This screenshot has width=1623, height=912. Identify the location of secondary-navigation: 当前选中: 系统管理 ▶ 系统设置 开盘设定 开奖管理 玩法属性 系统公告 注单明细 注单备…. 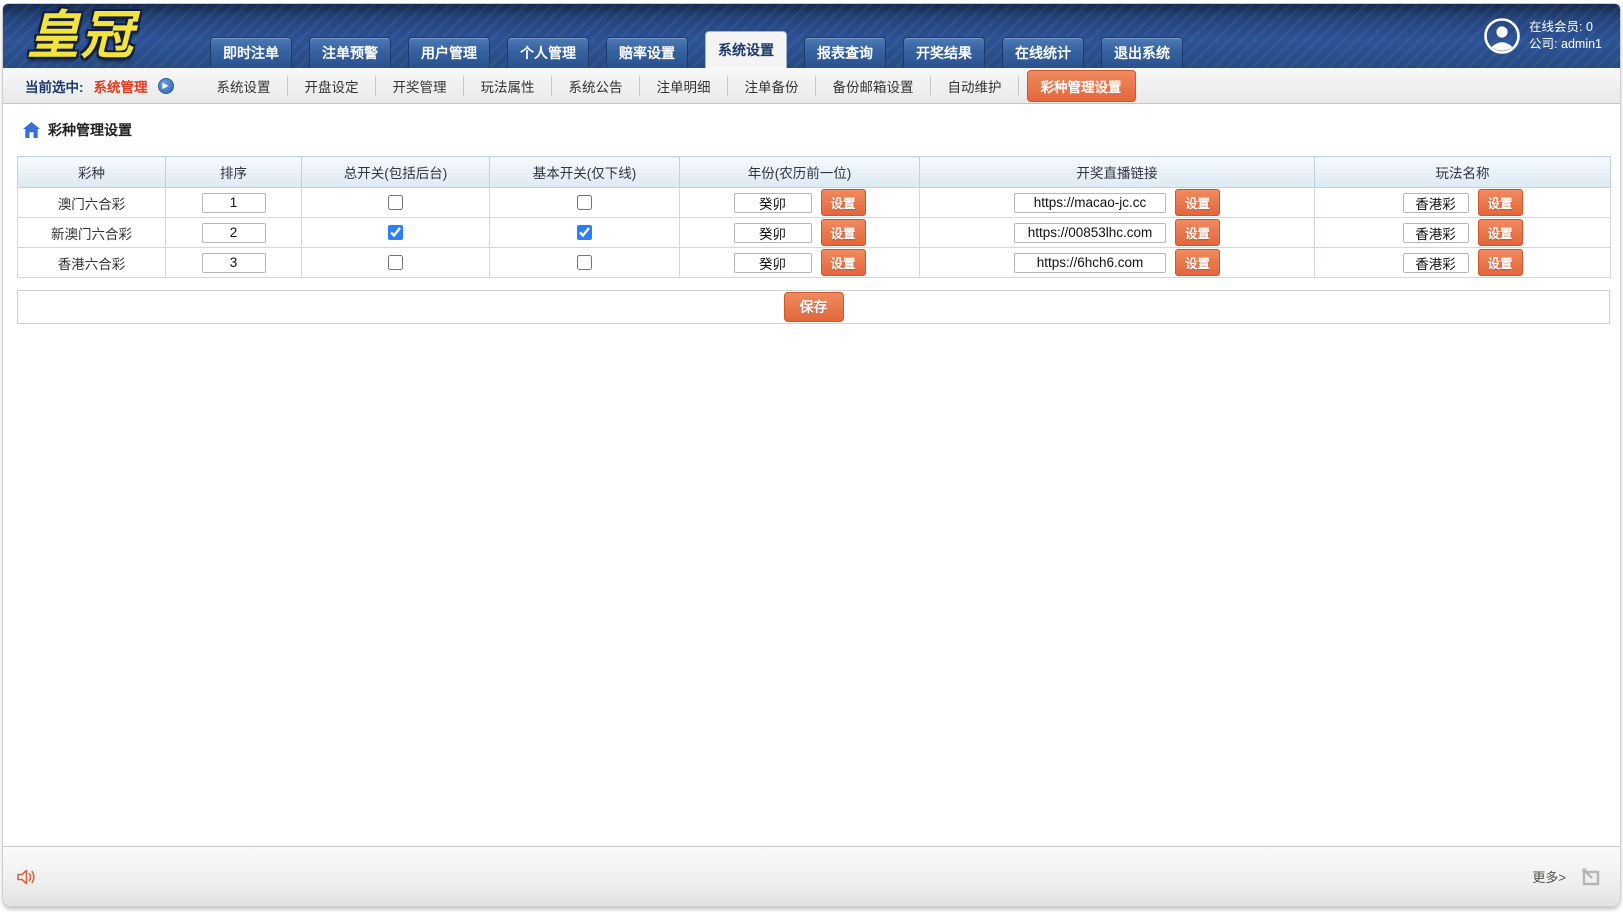
(811, 86).